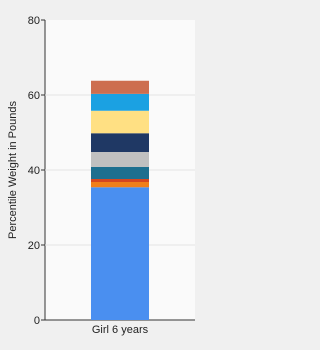 Image resolution: width=320 pixels, height=350 pixels. What do you see at coordinates (34, 171) in the screenshot?
I see `y-tick-label: 40` at bounding box center [34, 171].